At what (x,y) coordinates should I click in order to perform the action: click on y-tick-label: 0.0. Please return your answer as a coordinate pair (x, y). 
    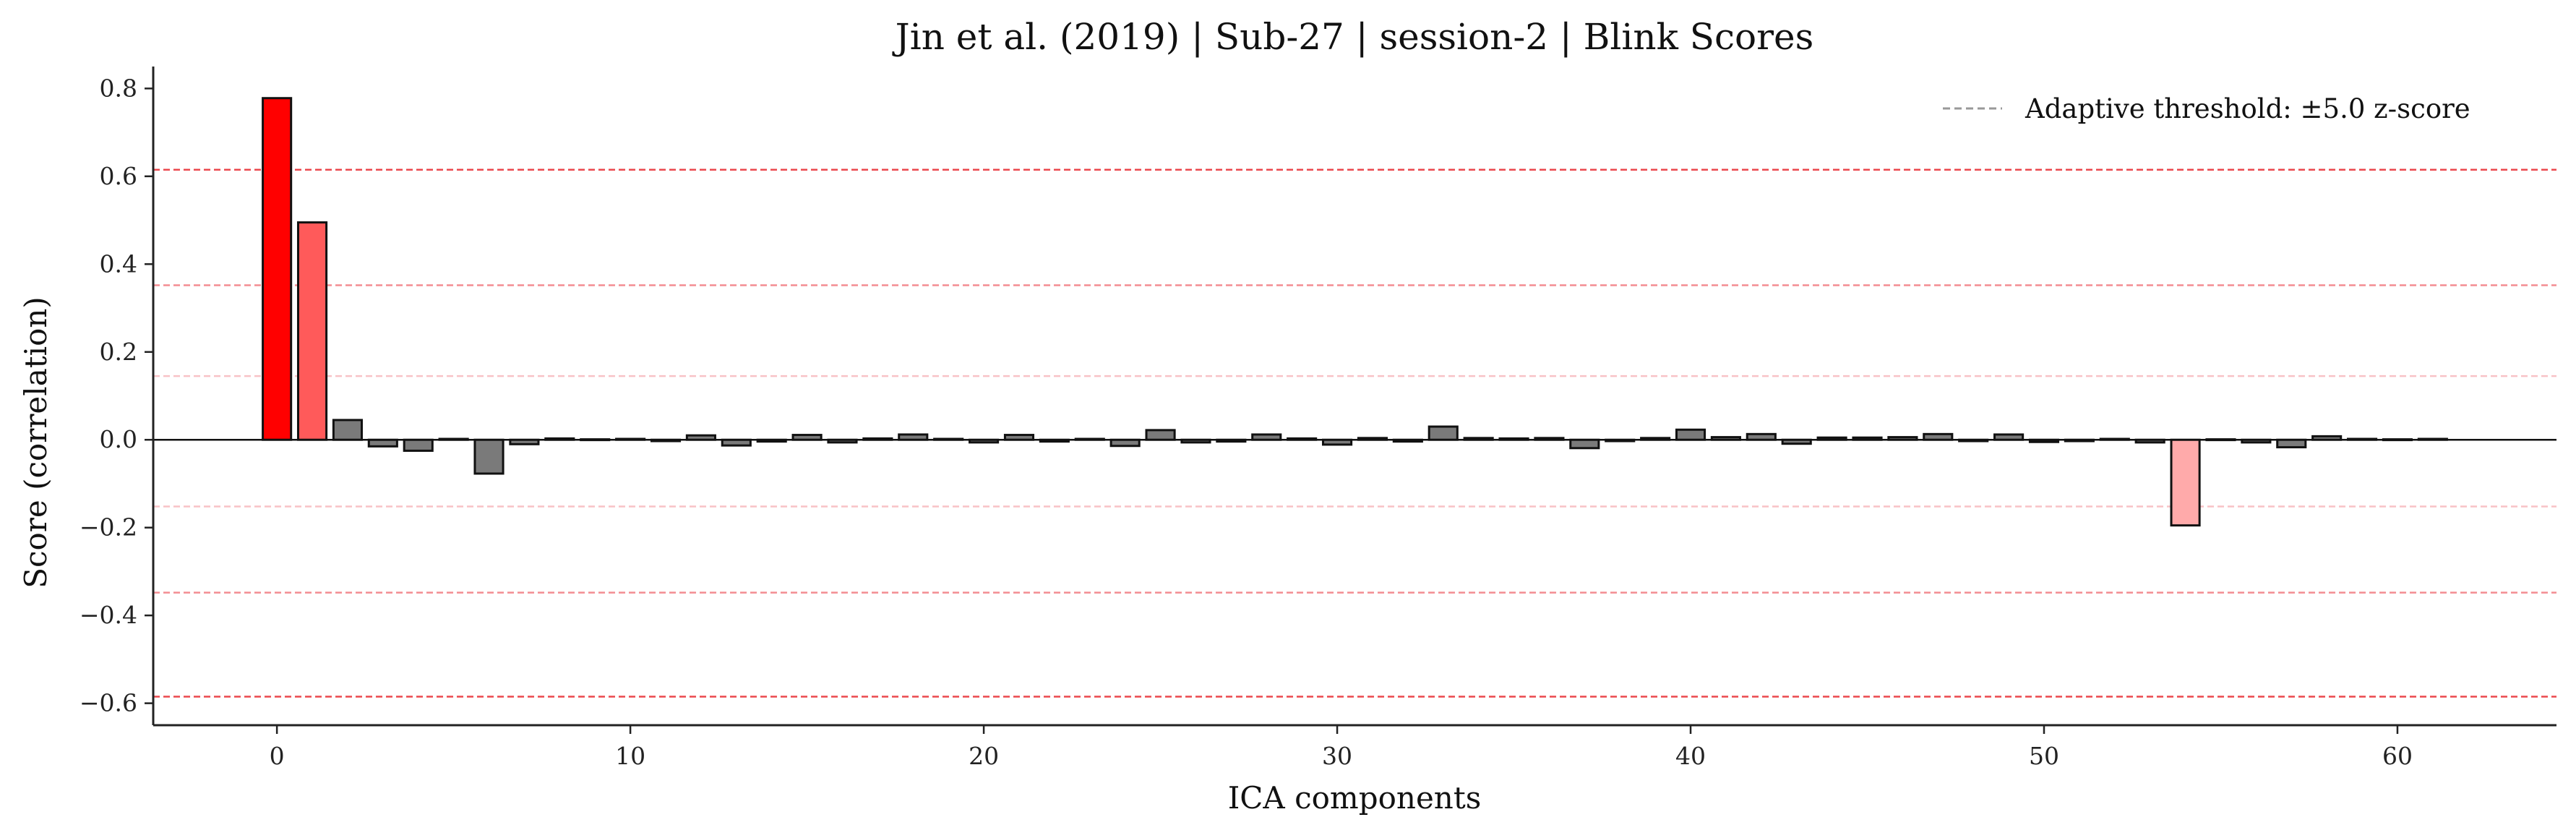
    Looking at the image, I should click on (119, 439).